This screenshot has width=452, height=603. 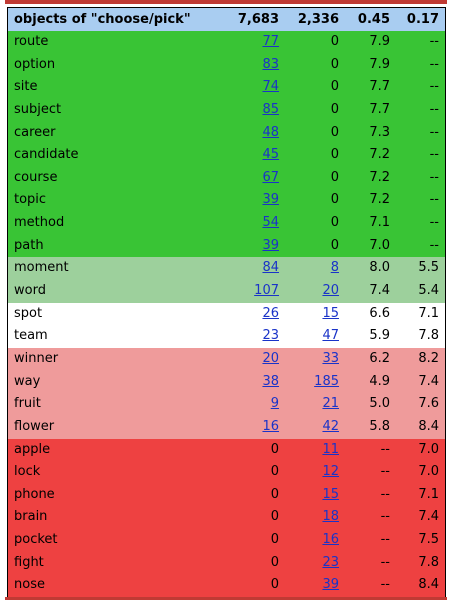 What do you see at coordinates (330, 404) in the screenshot?
I see `row-count-b-link: 21` at bounding box center [330, 404].